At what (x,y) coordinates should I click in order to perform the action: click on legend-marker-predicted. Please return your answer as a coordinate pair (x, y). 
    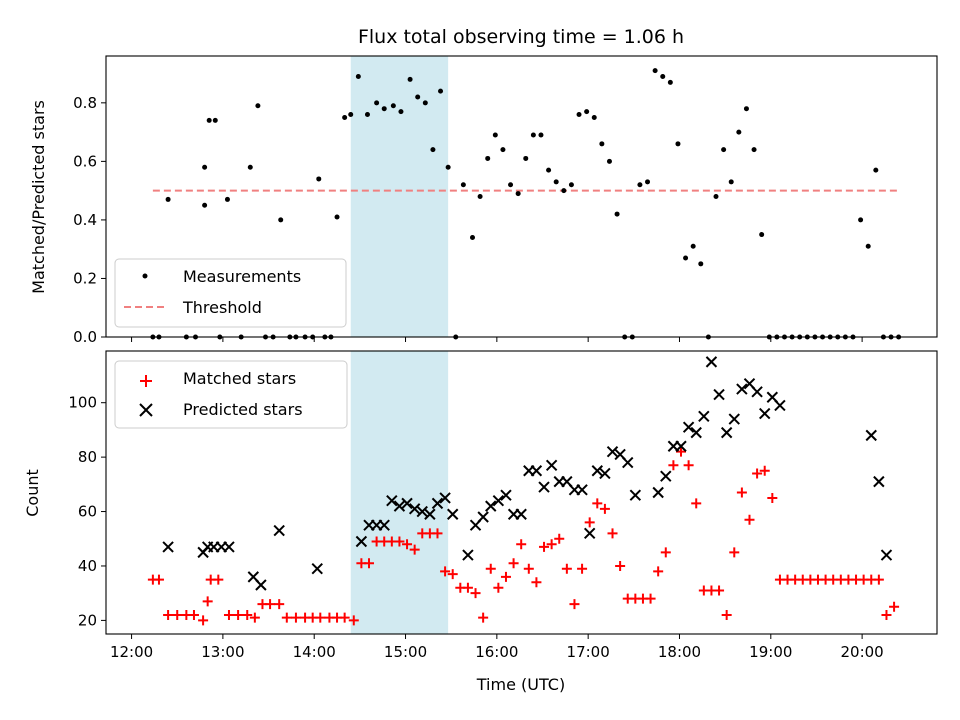
    Looking at the image, I should click on (146, 410).